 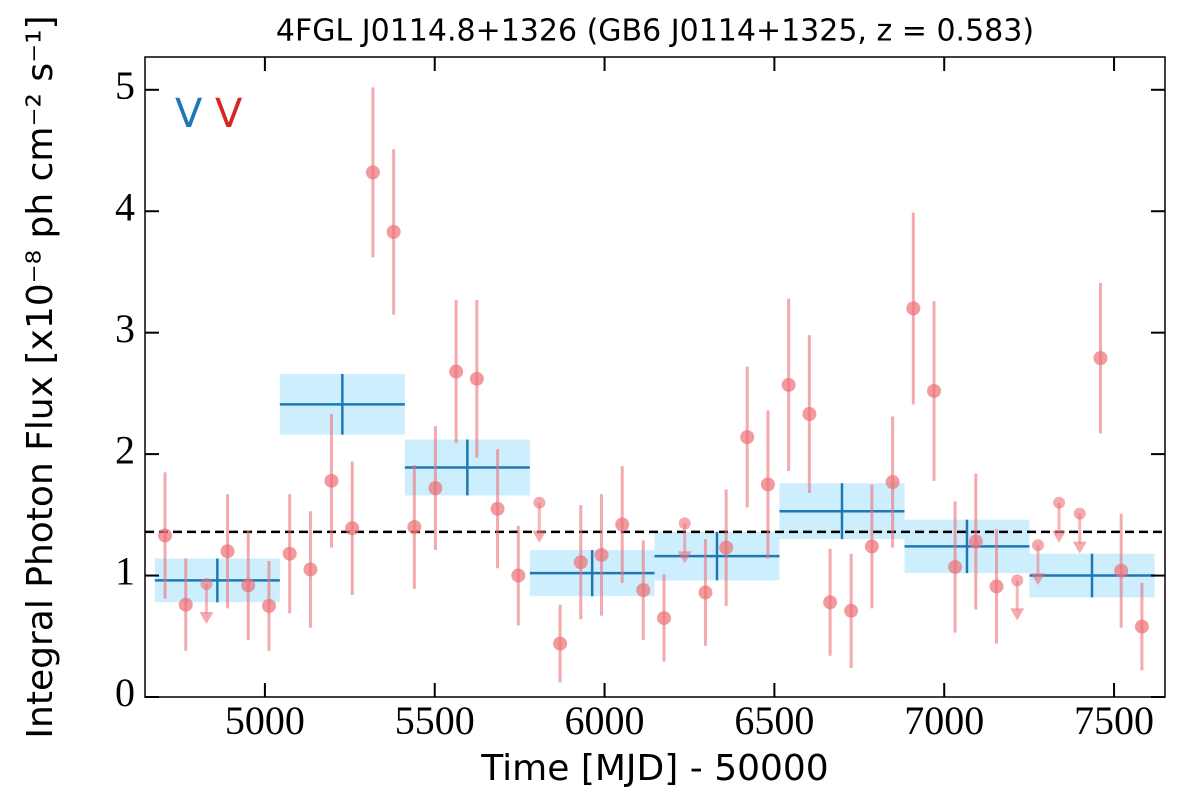 What do you see at coordinates (125, 328) in the screenshot?
I see `y-tick-label: 3` at bounding box center [125, 328].